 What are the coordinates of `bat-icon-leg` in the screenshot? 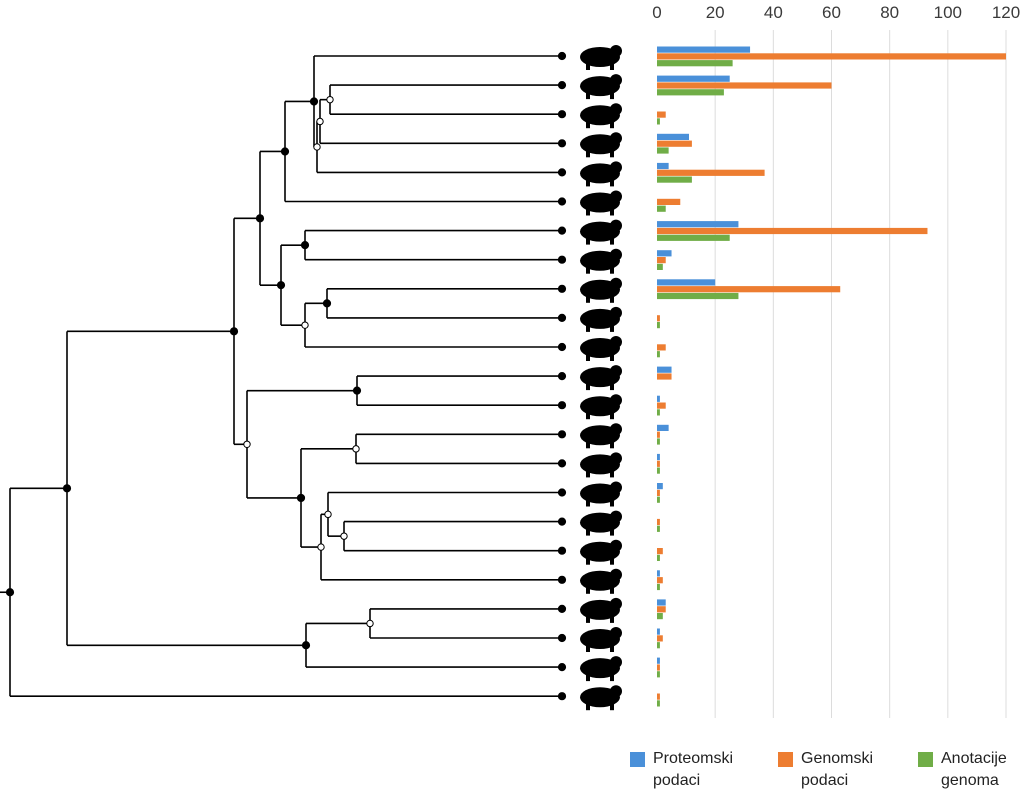 It's located at (588, 182).